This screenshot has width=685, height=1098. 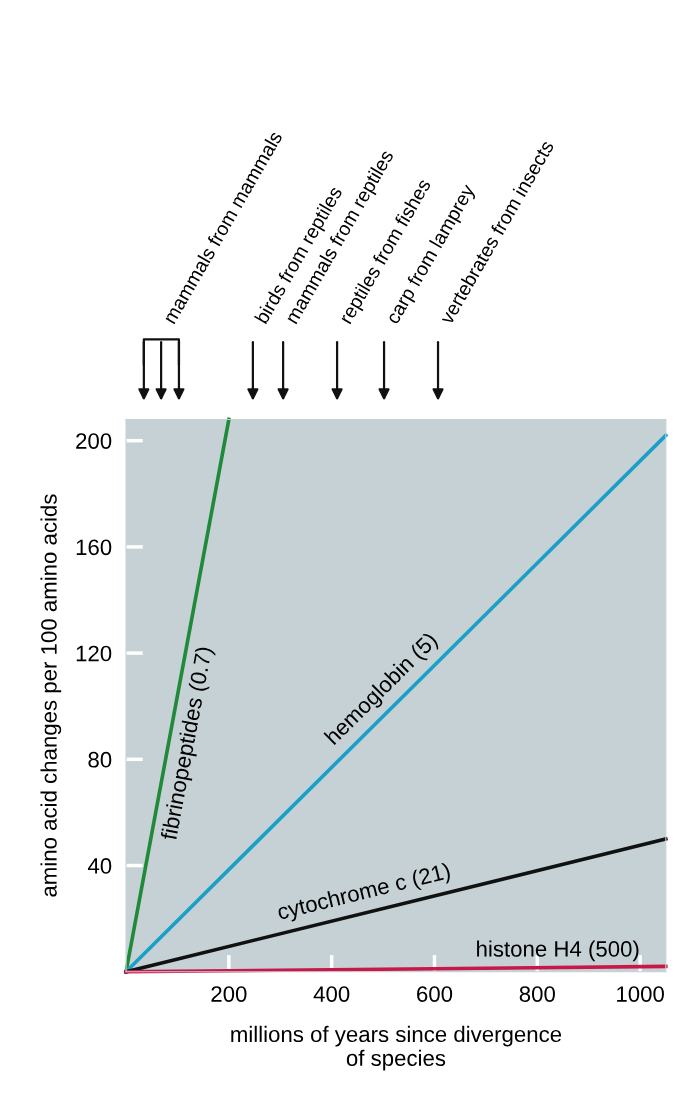 I want to click on y-tick-label: 160, so click(x=94, y=547).